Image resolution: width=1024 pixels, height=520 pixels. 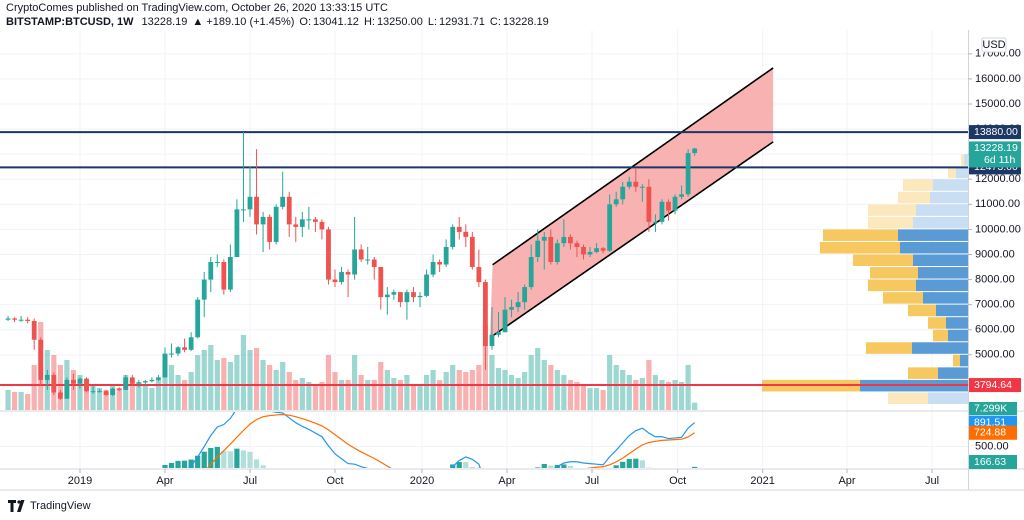 What do you see at coordinates (998, 104) in the screenshot?
I see `y-tick-label: 15000.00` at bounding box center [998, 104].